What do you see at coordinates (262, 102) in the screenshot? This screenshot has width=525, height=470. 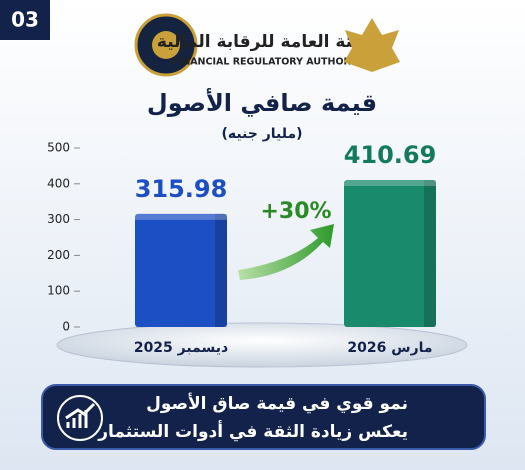 I see `chart-title: قيمة صافي الأصول` at bounding box center [262, 102].